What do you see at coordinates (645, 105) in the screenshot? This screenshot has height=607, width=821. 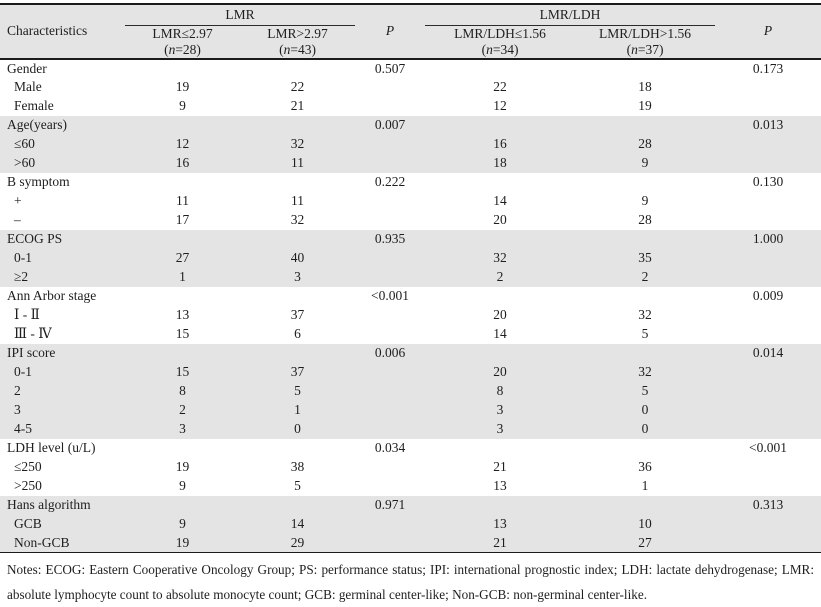 I see `cell-value: 19` at bounding box center [645, 105].